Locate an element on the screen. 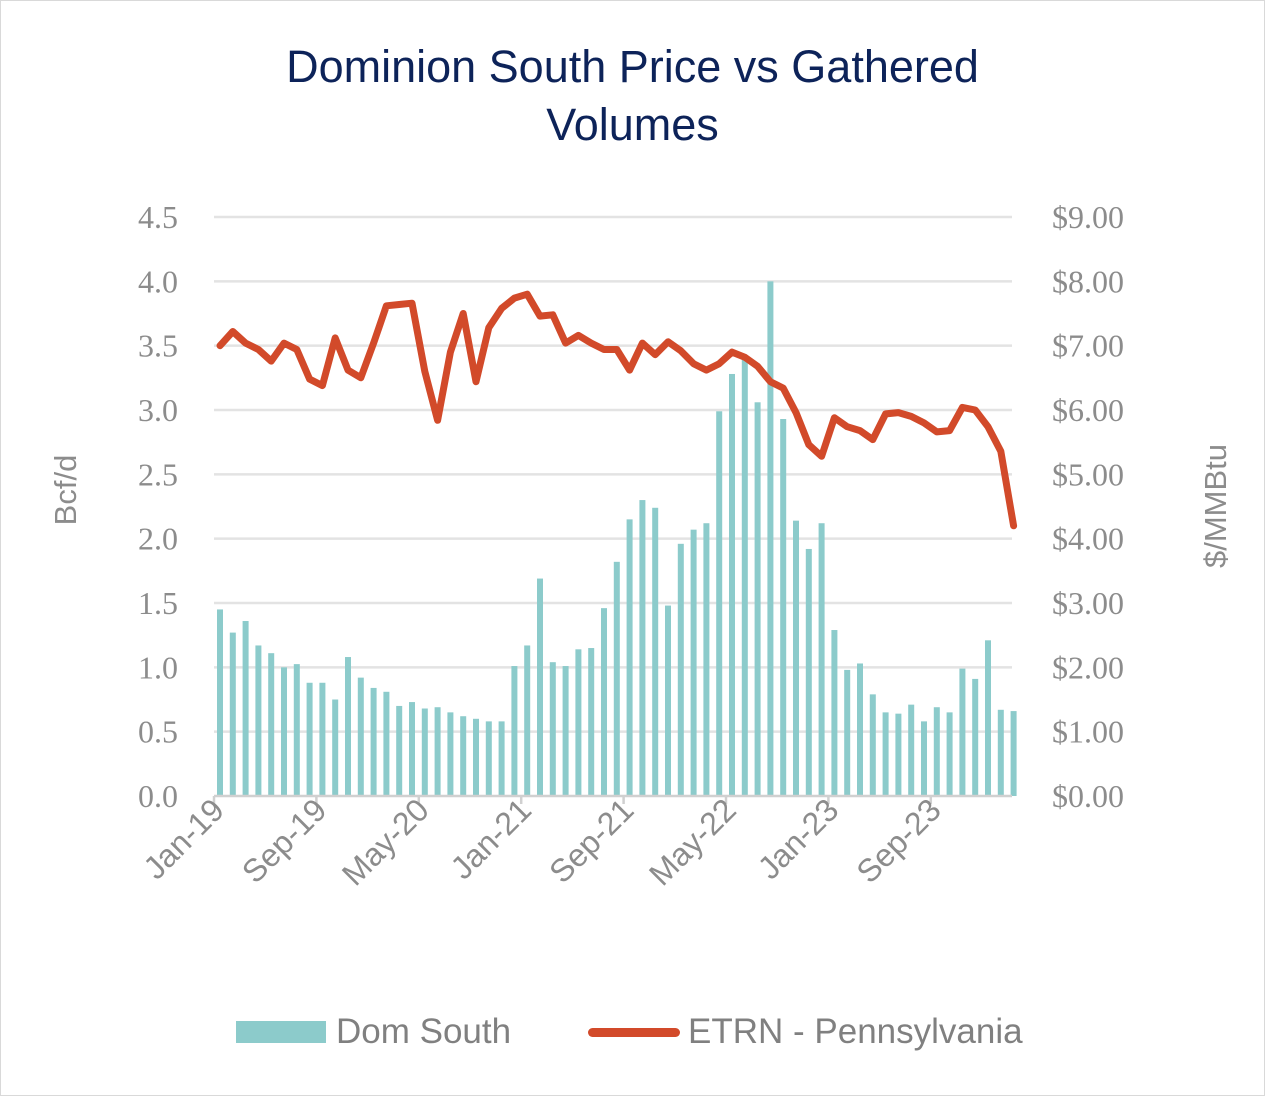 The width and height of the screenshot is (1265, 1096). chart-title: Dominion South Price vs Gathered Volumes is located at coordinates (632, 96).